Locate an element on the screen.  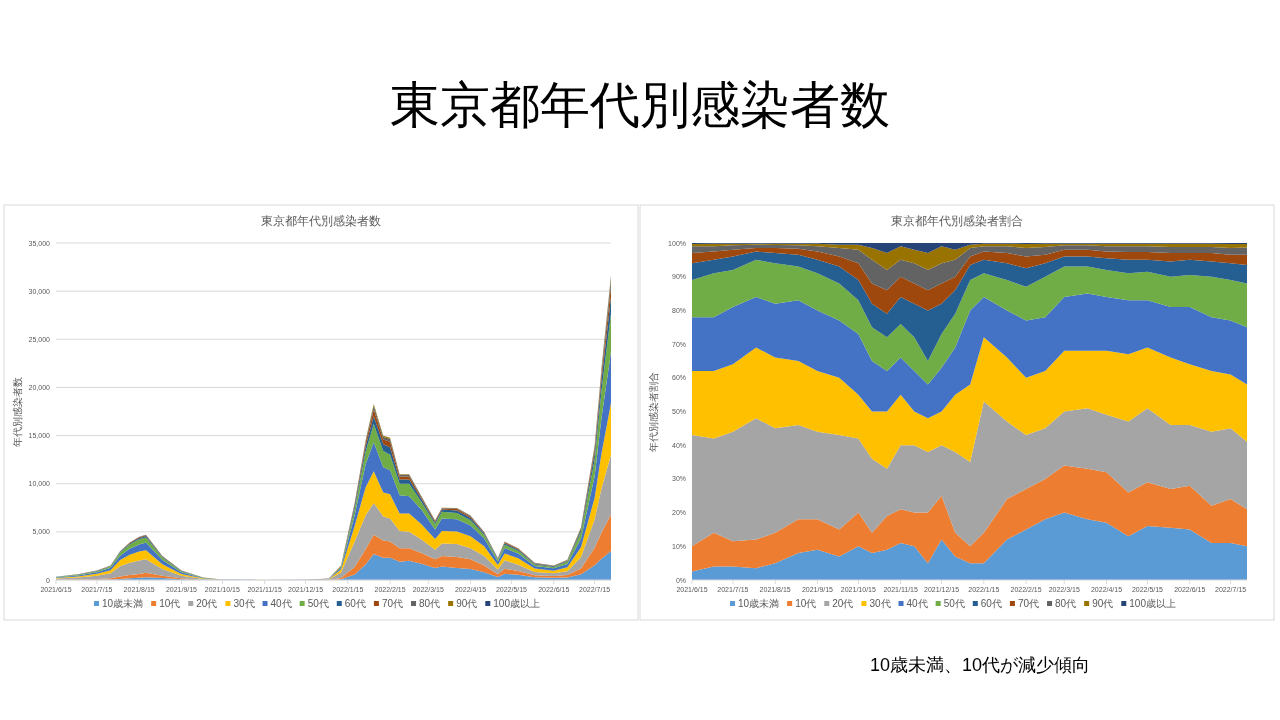
annotation: 10歳未満、10代が減少傾向 is located at coordinates (980, 665).